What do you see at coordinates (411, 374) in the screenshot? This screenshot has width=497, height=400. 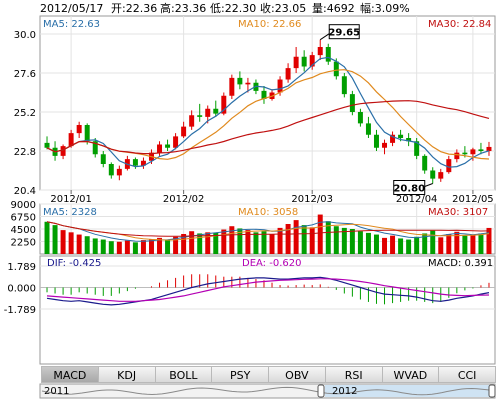 I see `tab-wvad: WVAD` at bounding box center [411, 374].